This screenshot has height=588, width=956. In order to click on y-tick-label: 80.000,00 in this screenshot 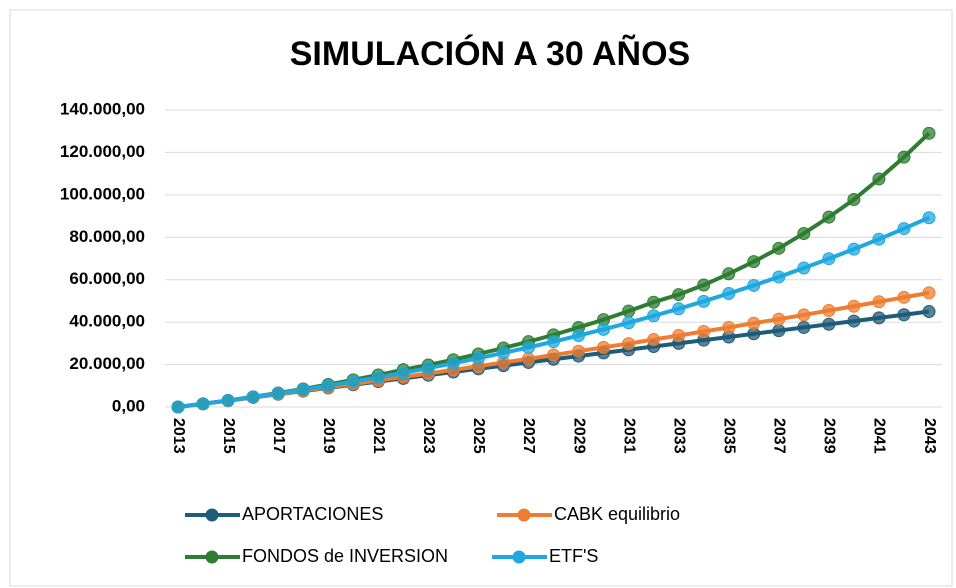, I will do `click(107, 236)`.